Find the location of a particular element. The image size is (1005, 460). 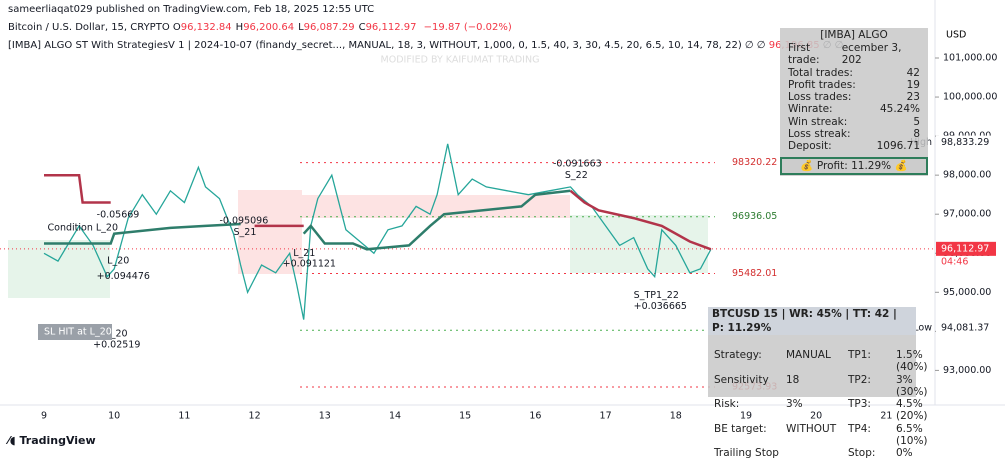

current-badge-text: 96,112.97 is located at coordinates (965, 248).